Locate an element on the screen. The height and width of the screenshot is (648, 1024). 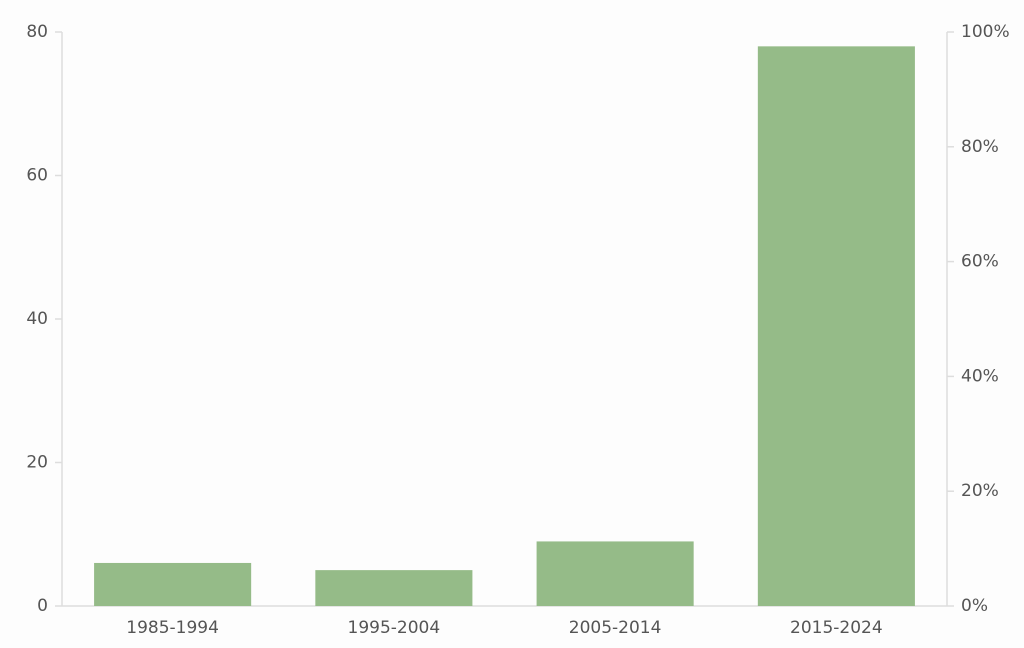
y2-tick-label: 20% is located at coordinates (980, 491).